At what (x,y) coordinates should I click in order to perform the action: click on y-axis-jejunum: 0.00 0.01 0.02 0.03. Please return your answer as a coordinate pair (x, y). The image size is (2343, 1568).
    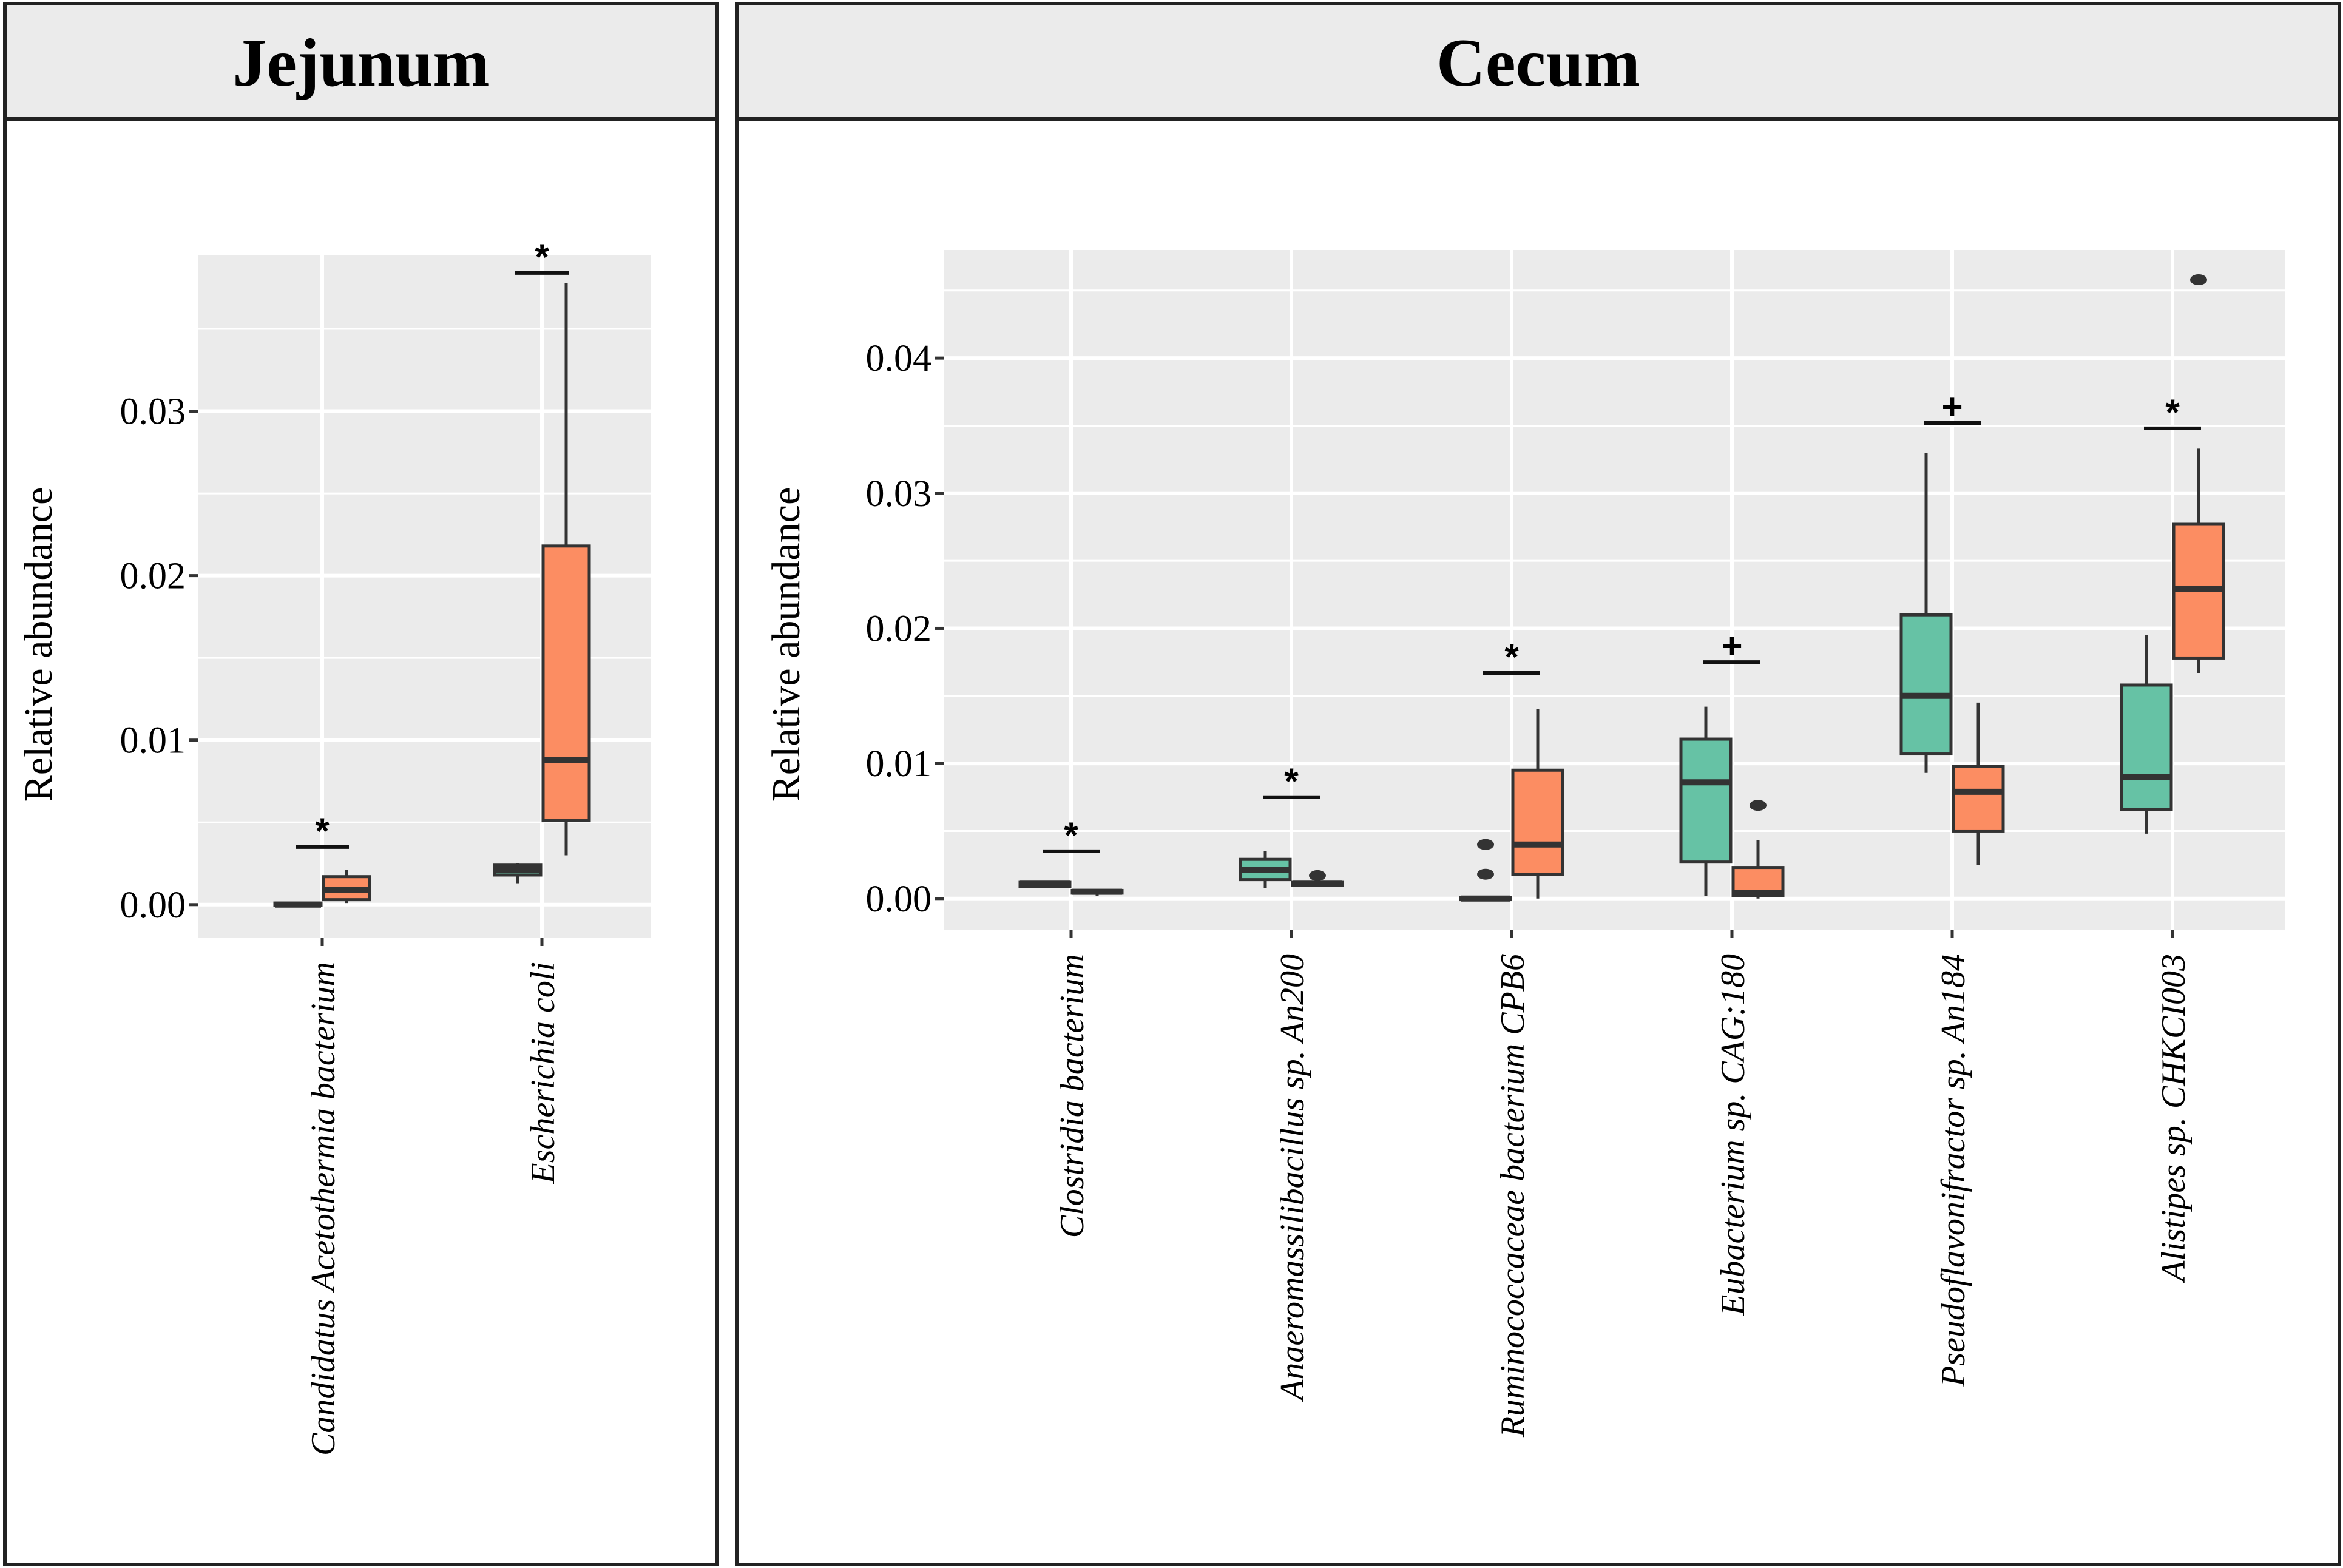
    Looking at the image, I should click on (159, 659).